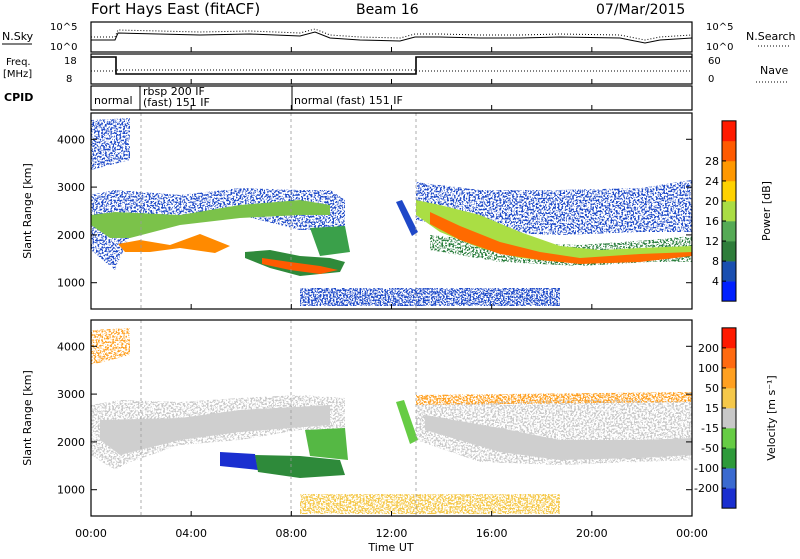 The image size is (800, 559). I want to click on velocity-colorbar-tick-label: -100, so click(706, 468).